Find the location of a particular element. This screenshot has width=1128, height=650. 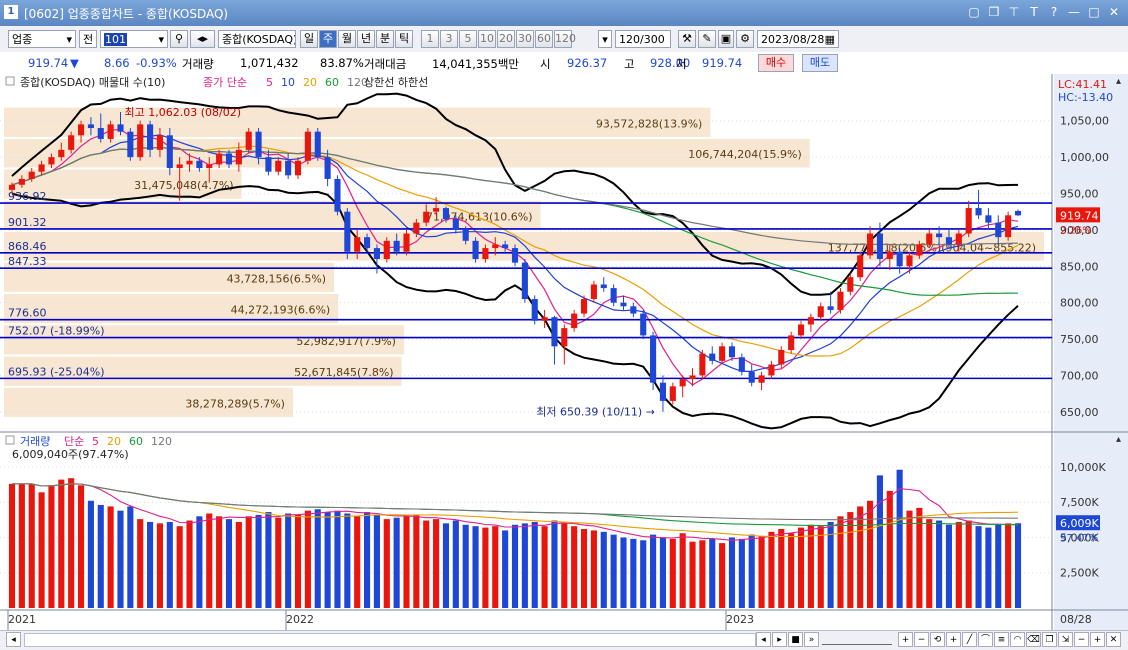

zoom-out-icon: − is located at coordinates (921, 639).